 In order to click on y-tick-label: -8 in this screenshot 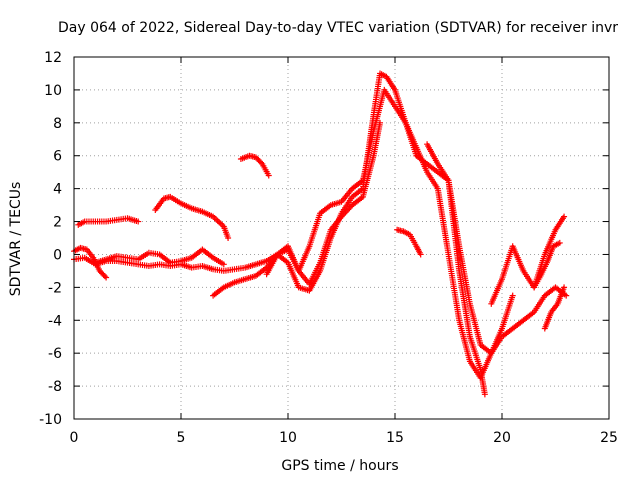, I will do `click(55, 387)`.